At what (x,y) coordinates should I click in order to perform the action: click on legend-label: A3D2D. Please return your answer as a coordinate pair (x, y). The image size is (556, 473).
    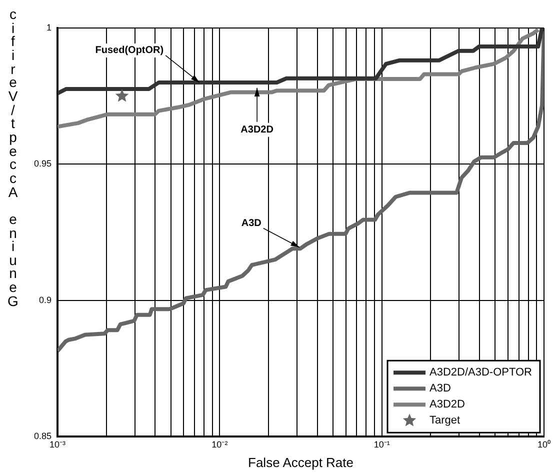
    Looking at the image, I should click on (448, 404).